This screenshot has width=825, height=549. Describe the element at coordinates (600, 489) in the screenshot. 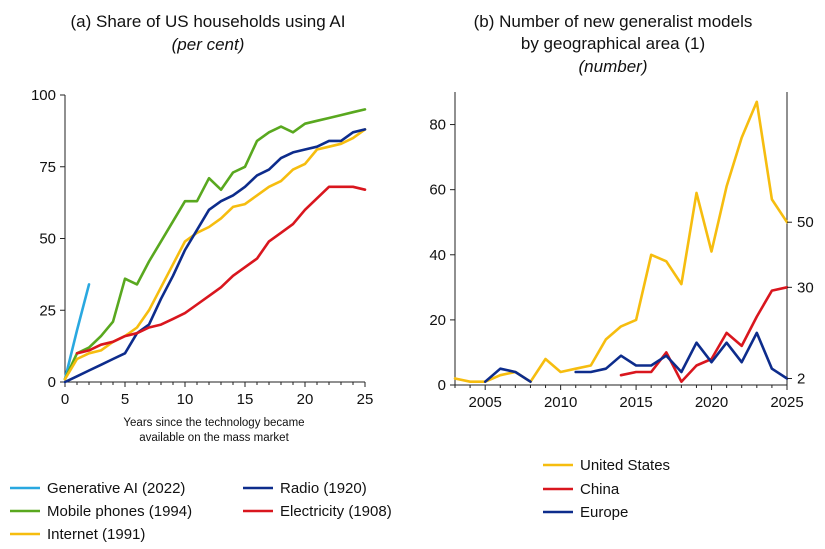

I see `legend-label-china: China` at that location.